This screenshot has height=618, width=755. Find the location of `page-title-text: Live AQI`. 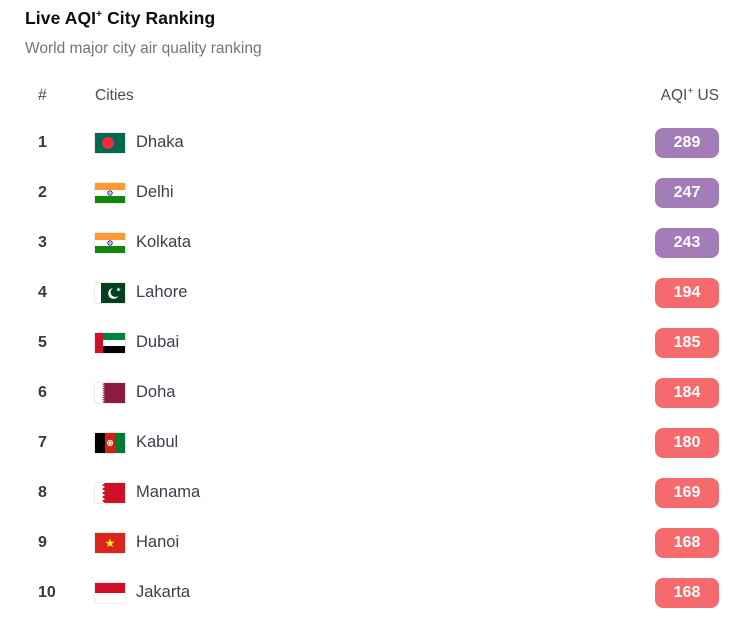

page-title-text: Live AQI is located at coordinates (61, 17).